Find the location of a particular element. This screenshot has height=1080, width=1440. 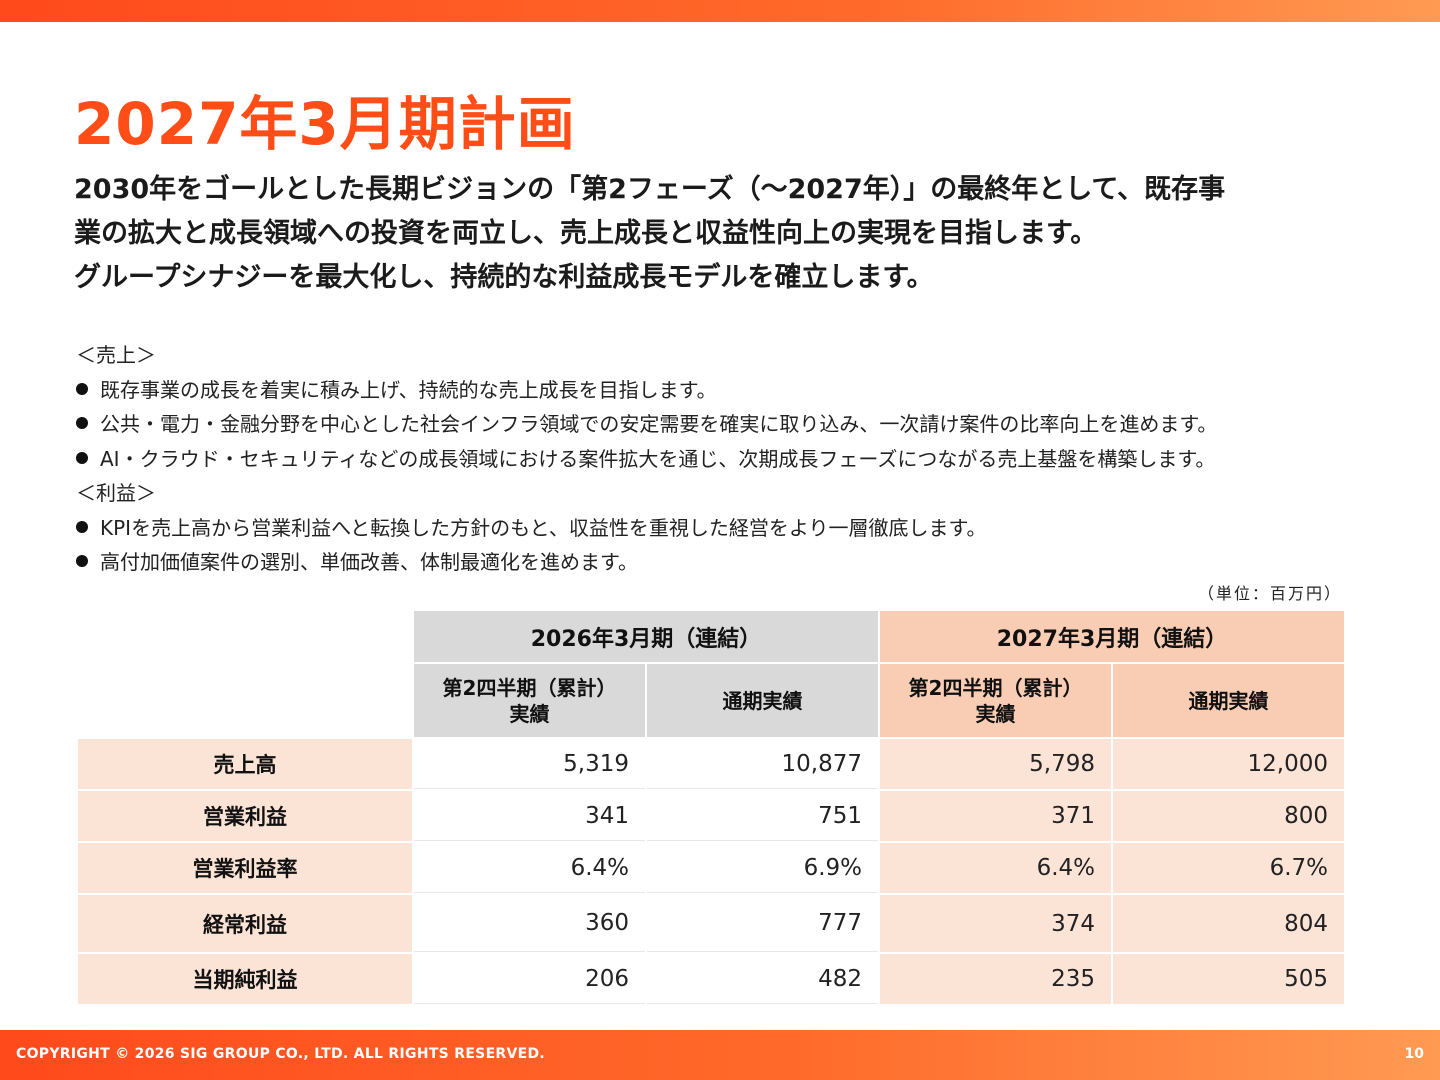

table-cell: 6.7% is located at coordinates (1228, 868).